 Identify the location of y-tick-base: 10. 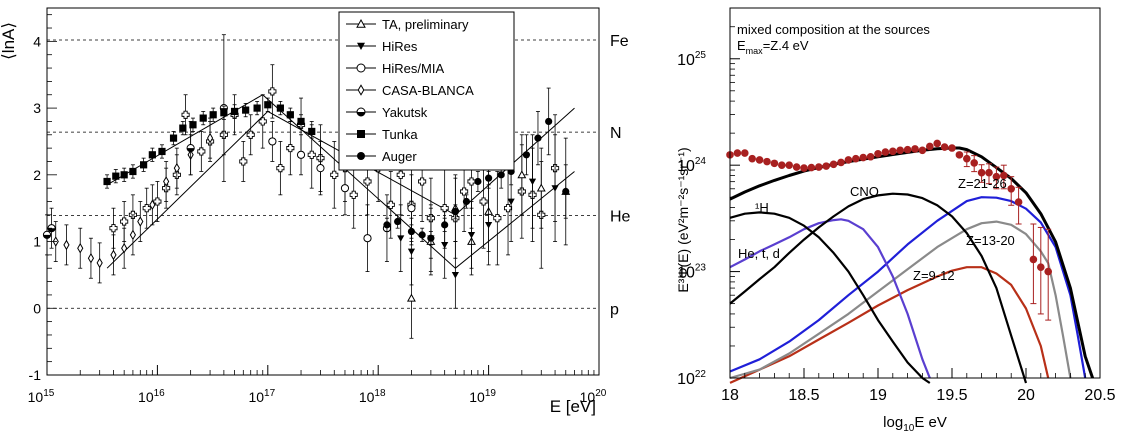
(686, 60).